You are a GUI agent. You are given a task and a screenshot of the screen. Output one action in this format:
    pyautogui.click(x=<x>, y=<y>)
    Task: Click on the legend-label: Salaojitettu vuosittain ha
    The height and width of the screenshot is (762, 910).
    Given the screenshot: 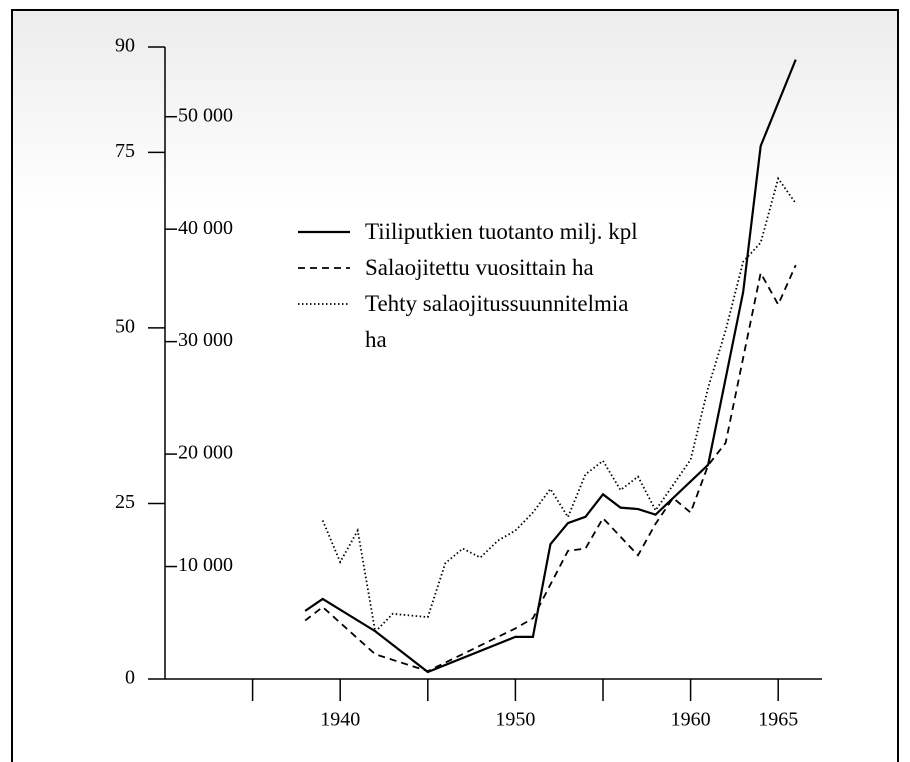 What is the action you would take?
    pyautogui.click(x=479, y=267)
    